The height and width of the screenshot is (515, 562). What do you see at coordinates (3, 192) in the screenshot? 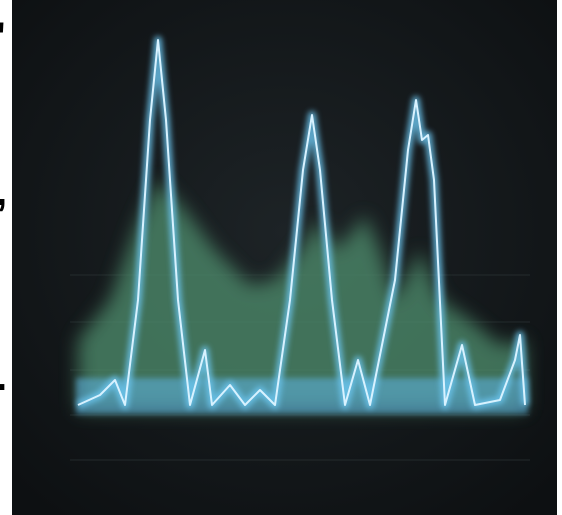
I see `edge-fragment: ,` at bounding box center [3, 192].